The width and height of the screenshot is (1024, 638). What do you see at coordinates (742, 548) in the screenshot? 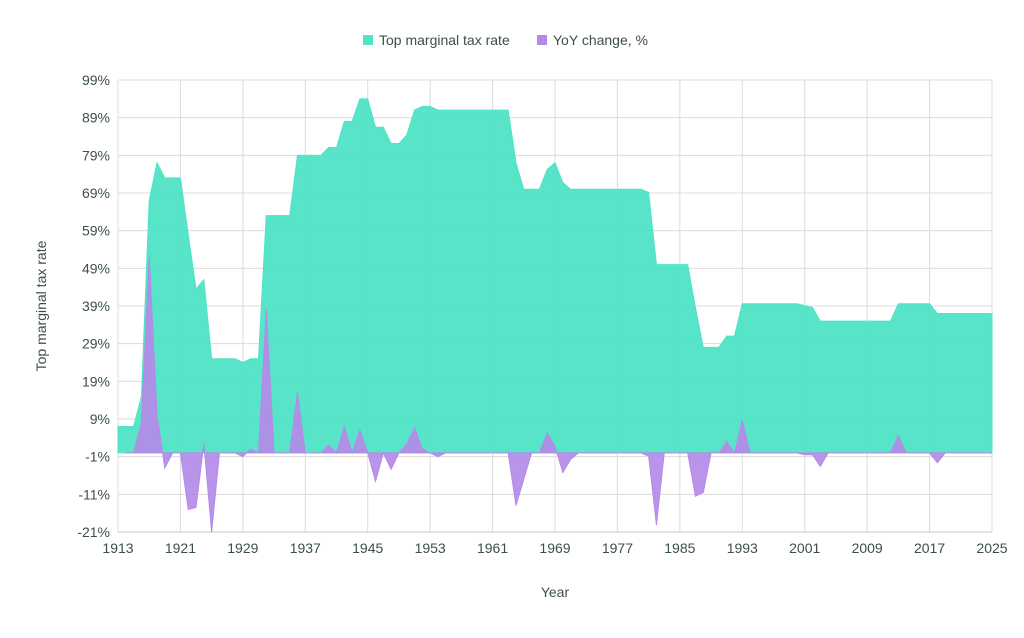
I see `x-tick-label: 1993` at bounding box center [742, 548].